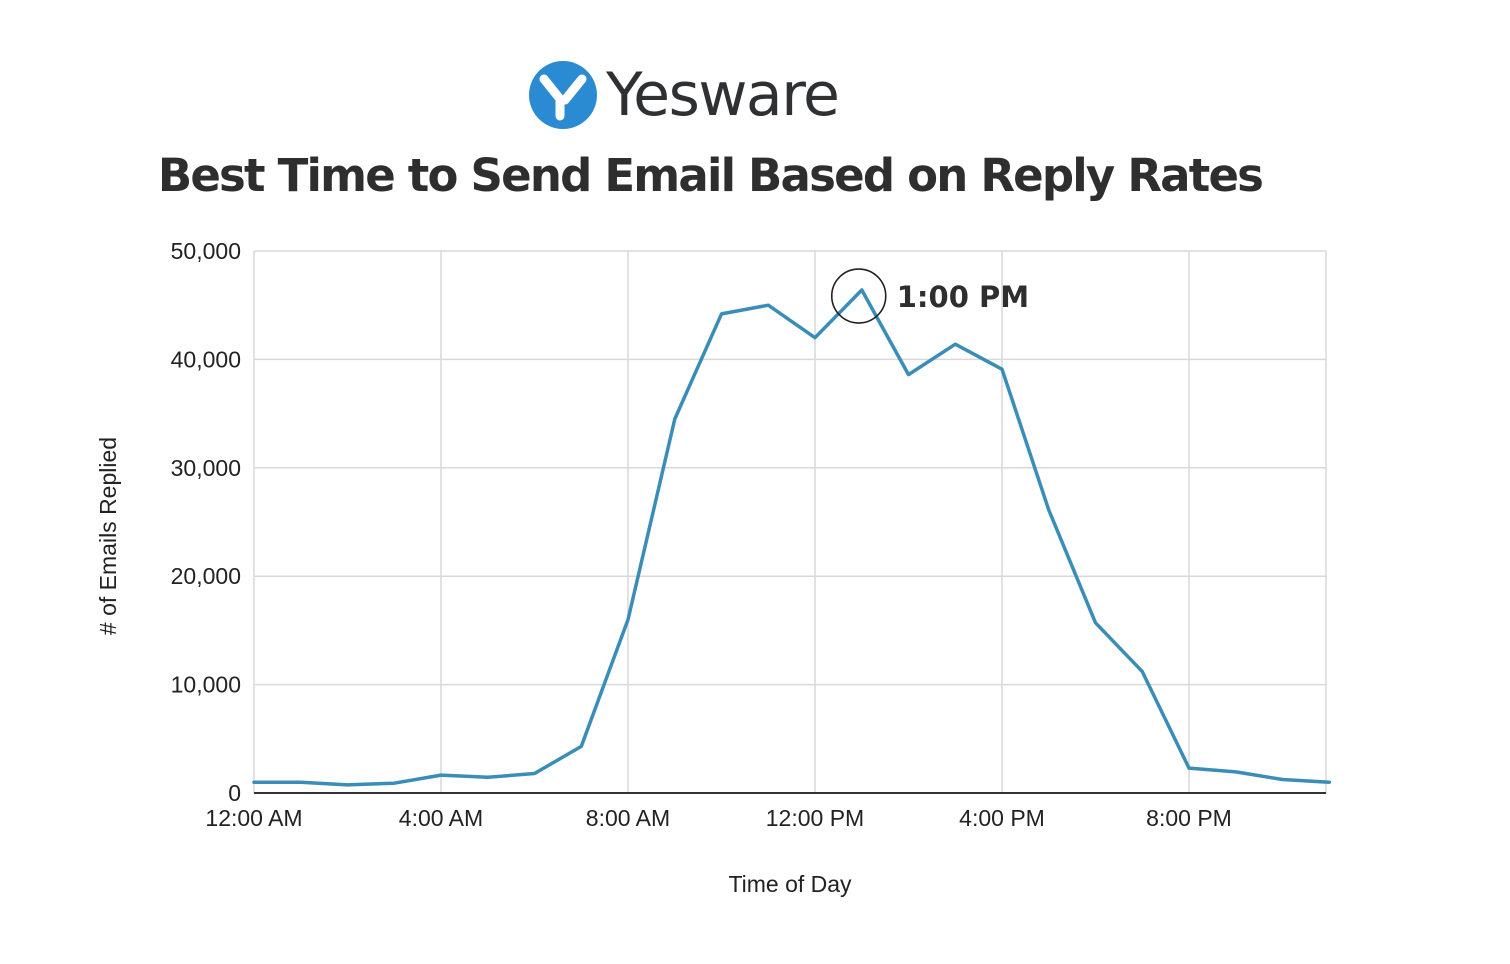 The image size is (1510, 964). What do you see at coordinates (206, 359) in the screenshot?
I see `y-tick-label: 40,000` at bounding box center [206, 359].